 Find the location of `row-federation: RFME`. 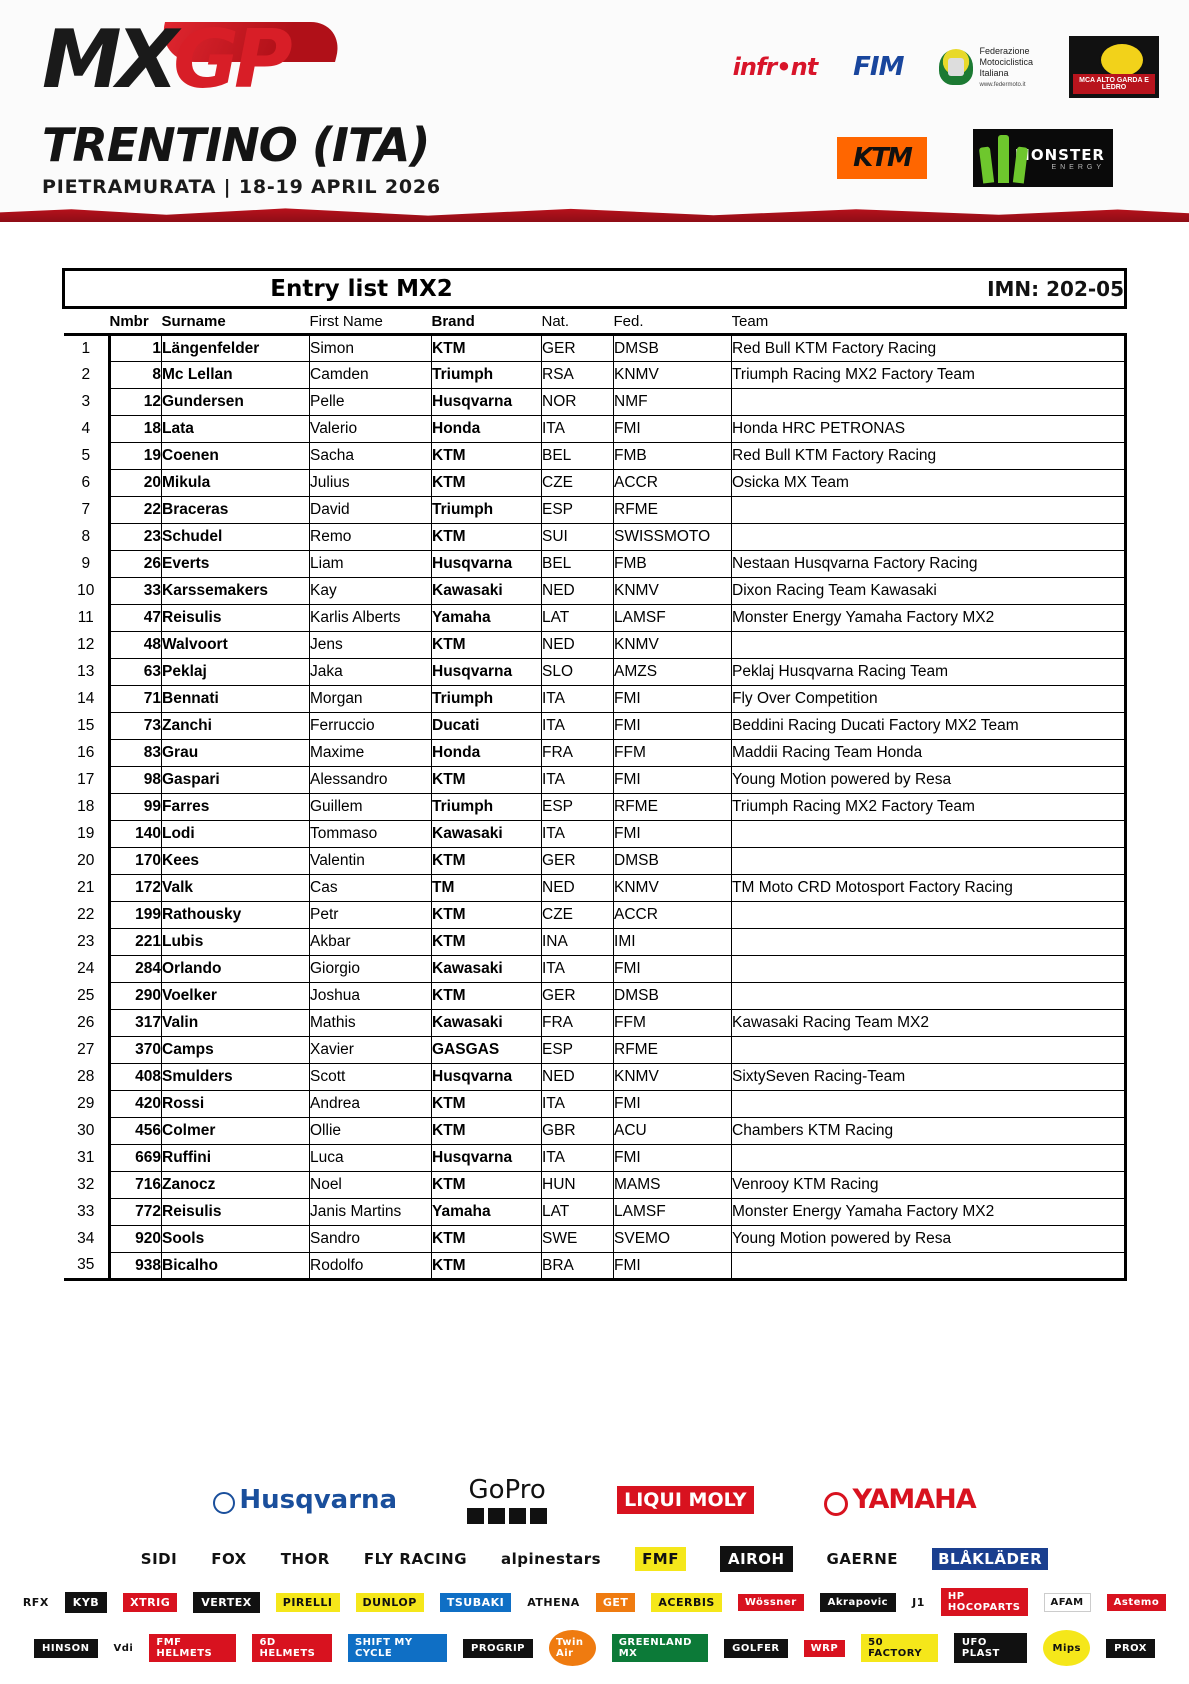

row-federation: RFME is located at coordinates (673, 807).